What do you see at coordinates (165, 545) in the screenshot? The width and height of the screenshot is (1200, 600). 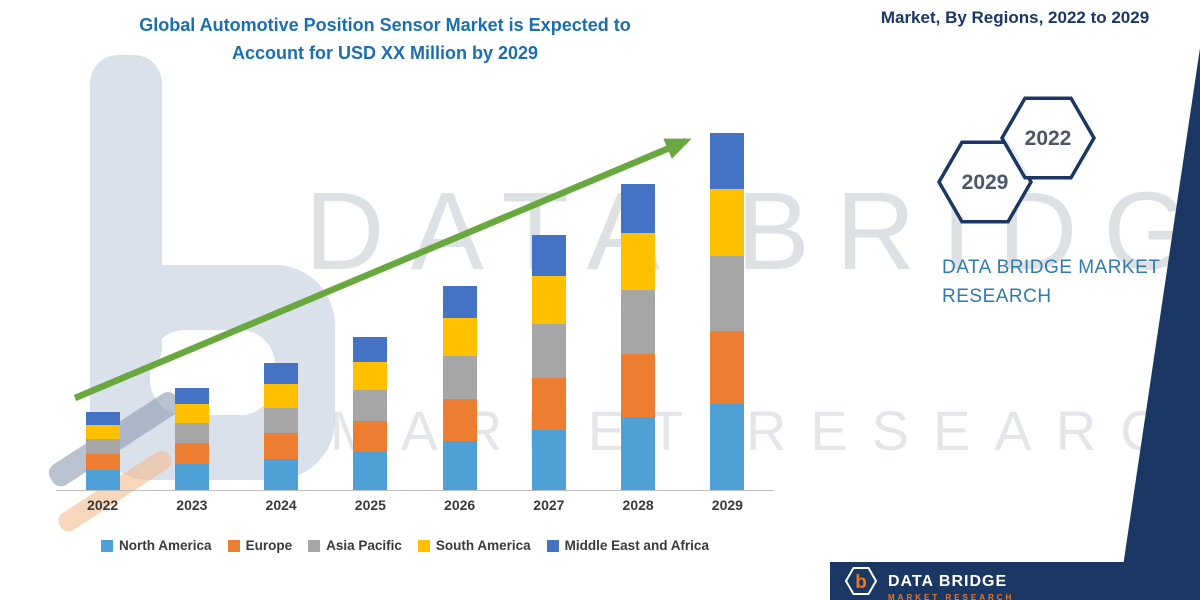 I see `legend-label: North America` at bounding box center [165, 545].